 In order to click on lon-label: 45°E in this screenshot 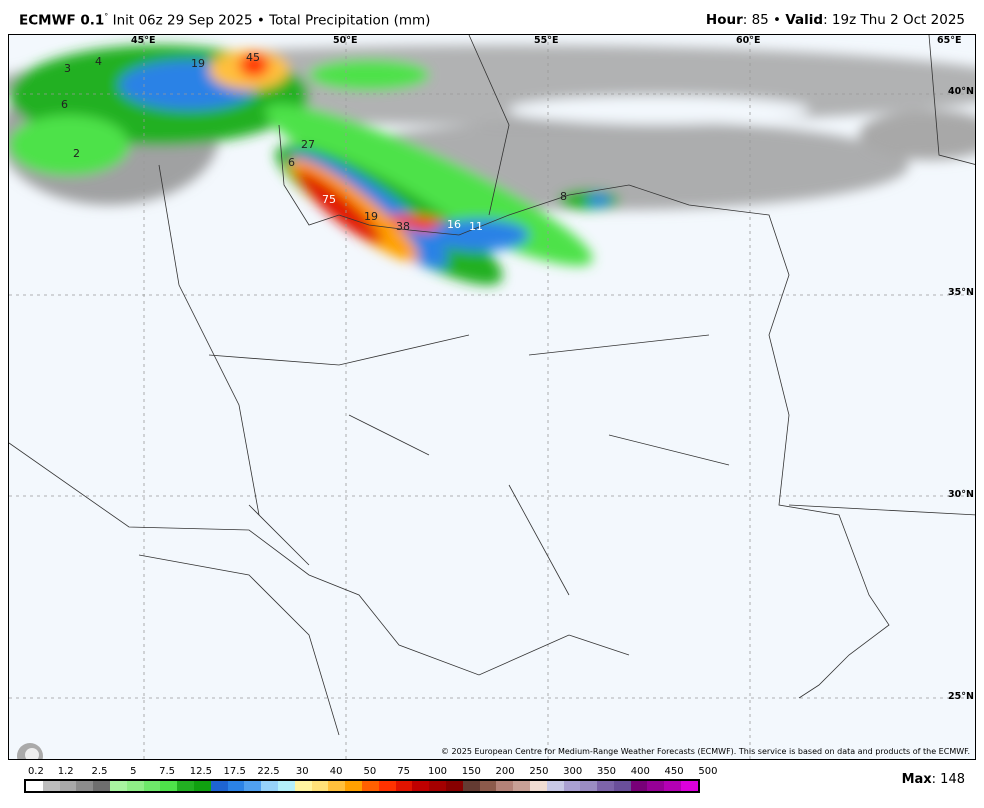, I will do `click(143, 40)`.